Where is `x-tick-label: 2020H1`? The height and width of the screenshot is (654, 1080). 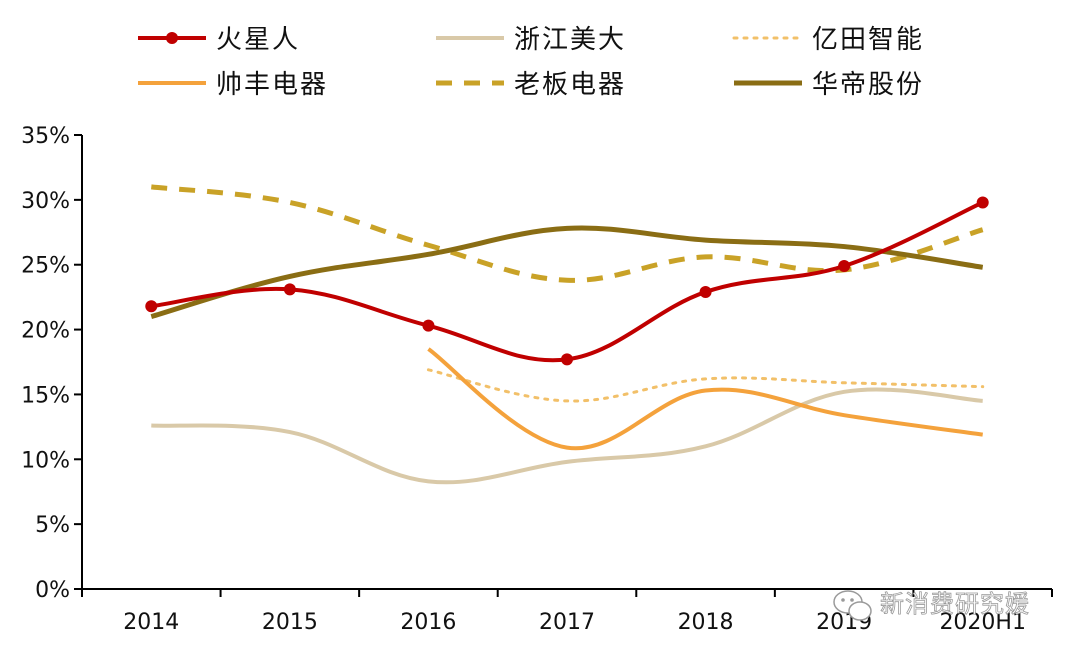 x-tick-label: 2020H1 is located at coordinates (982, 622).